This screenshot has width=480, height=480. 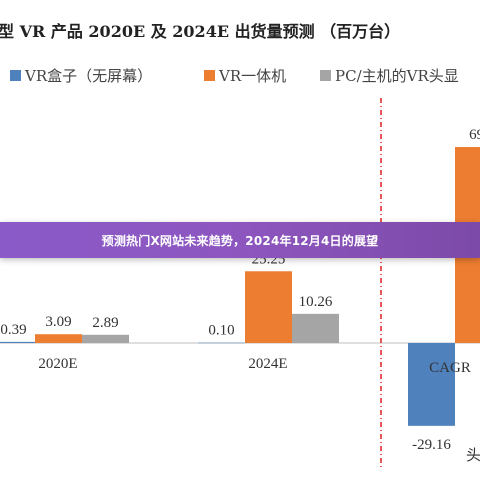 I want to click on partial-text: 头, so click(x=473, y=455).